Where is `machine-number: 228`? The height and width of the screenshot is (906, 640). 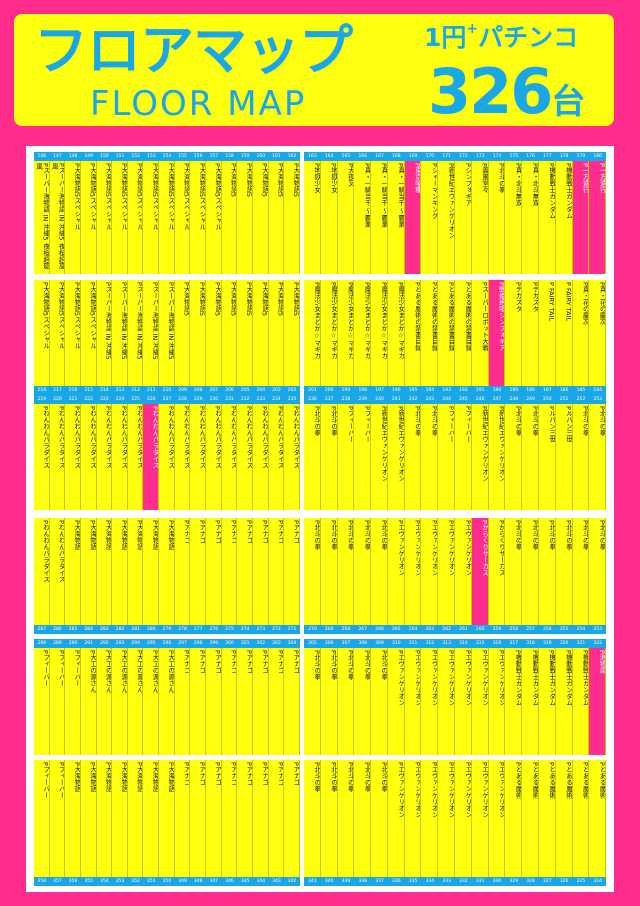 machine-number: 228 is located at coordinates (182, 399).